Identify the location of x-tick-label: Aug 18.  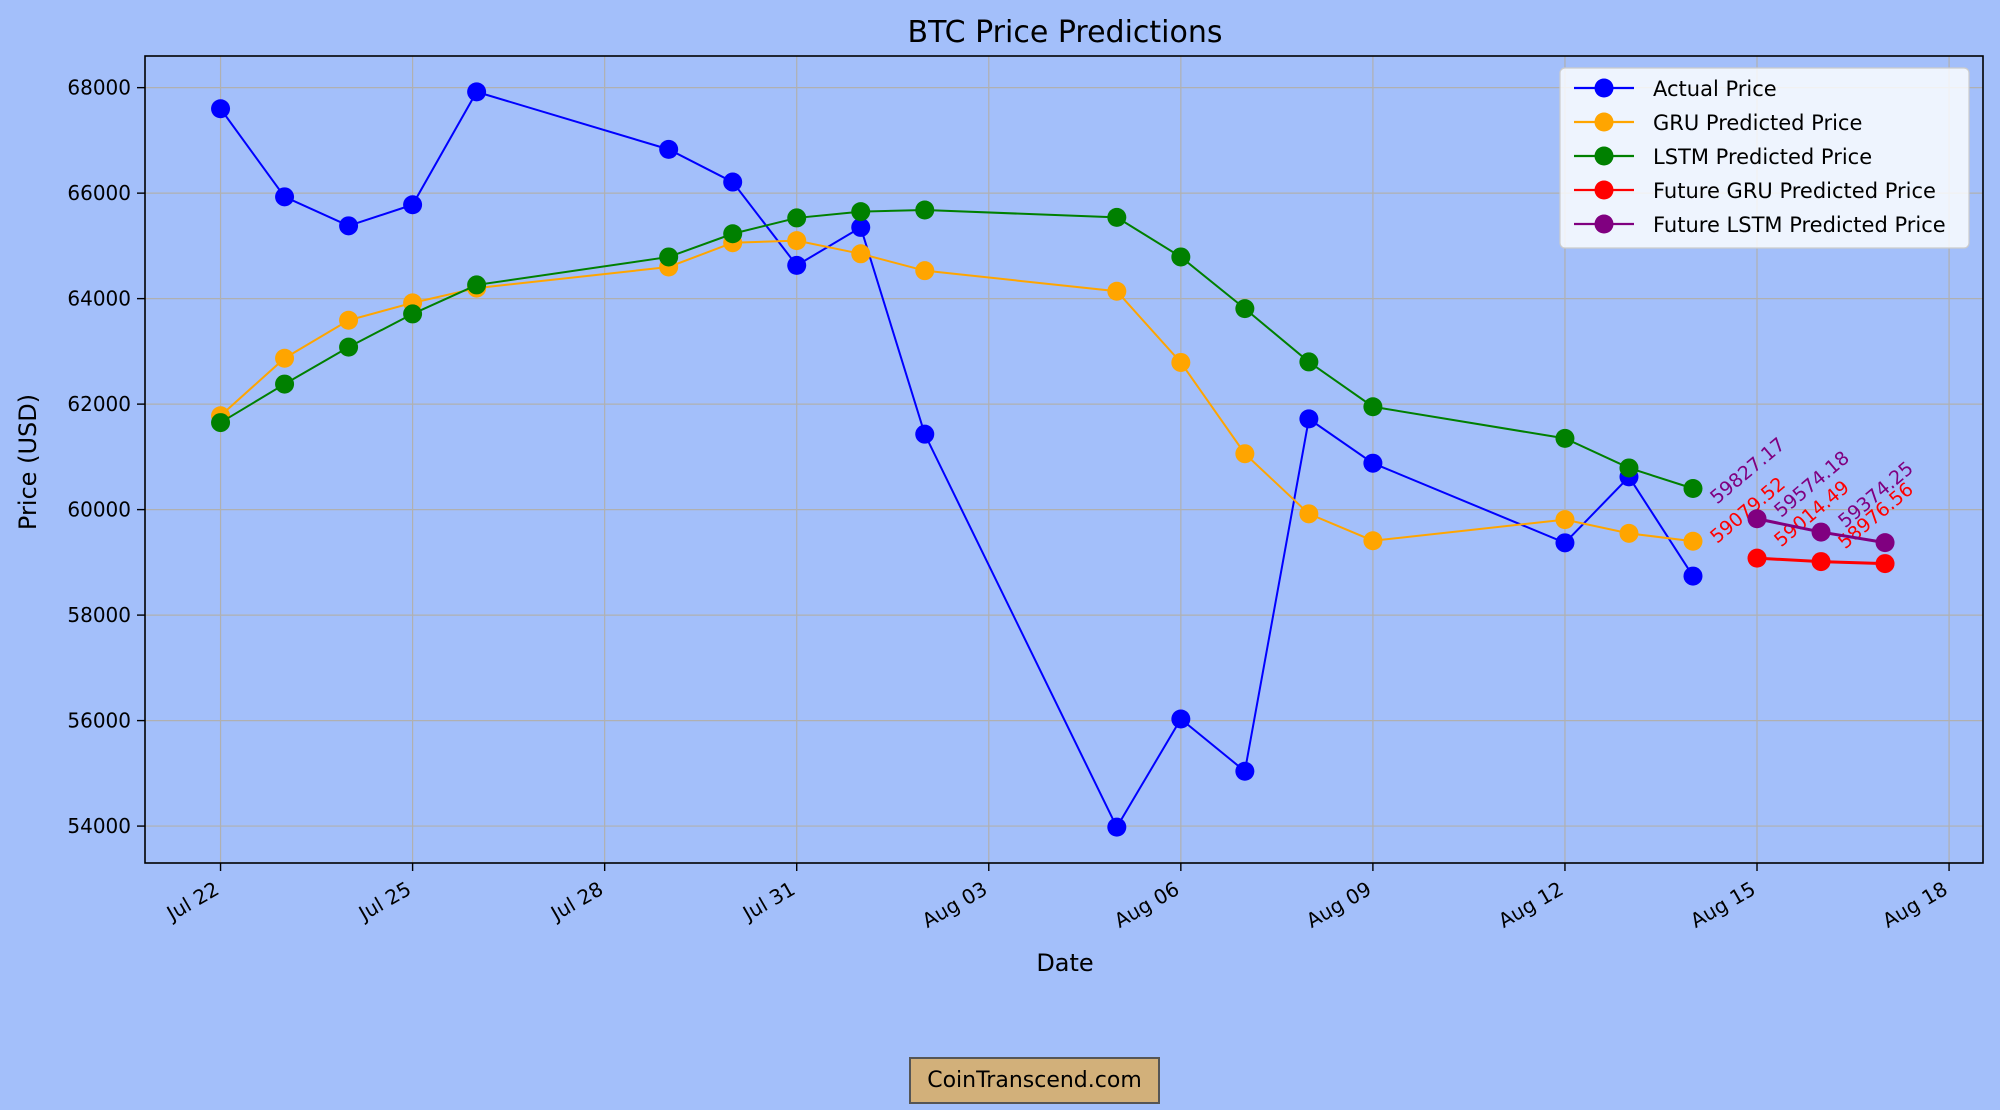
(1914, 905).